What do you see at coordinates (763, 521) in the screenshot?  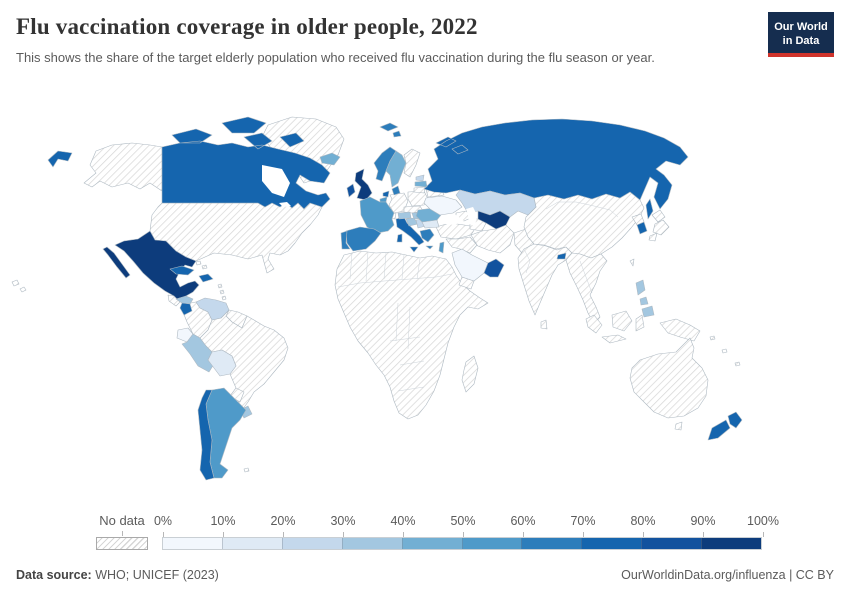 I see `legend-tick-label-100%: 100%` at bounding box center [763, 521].